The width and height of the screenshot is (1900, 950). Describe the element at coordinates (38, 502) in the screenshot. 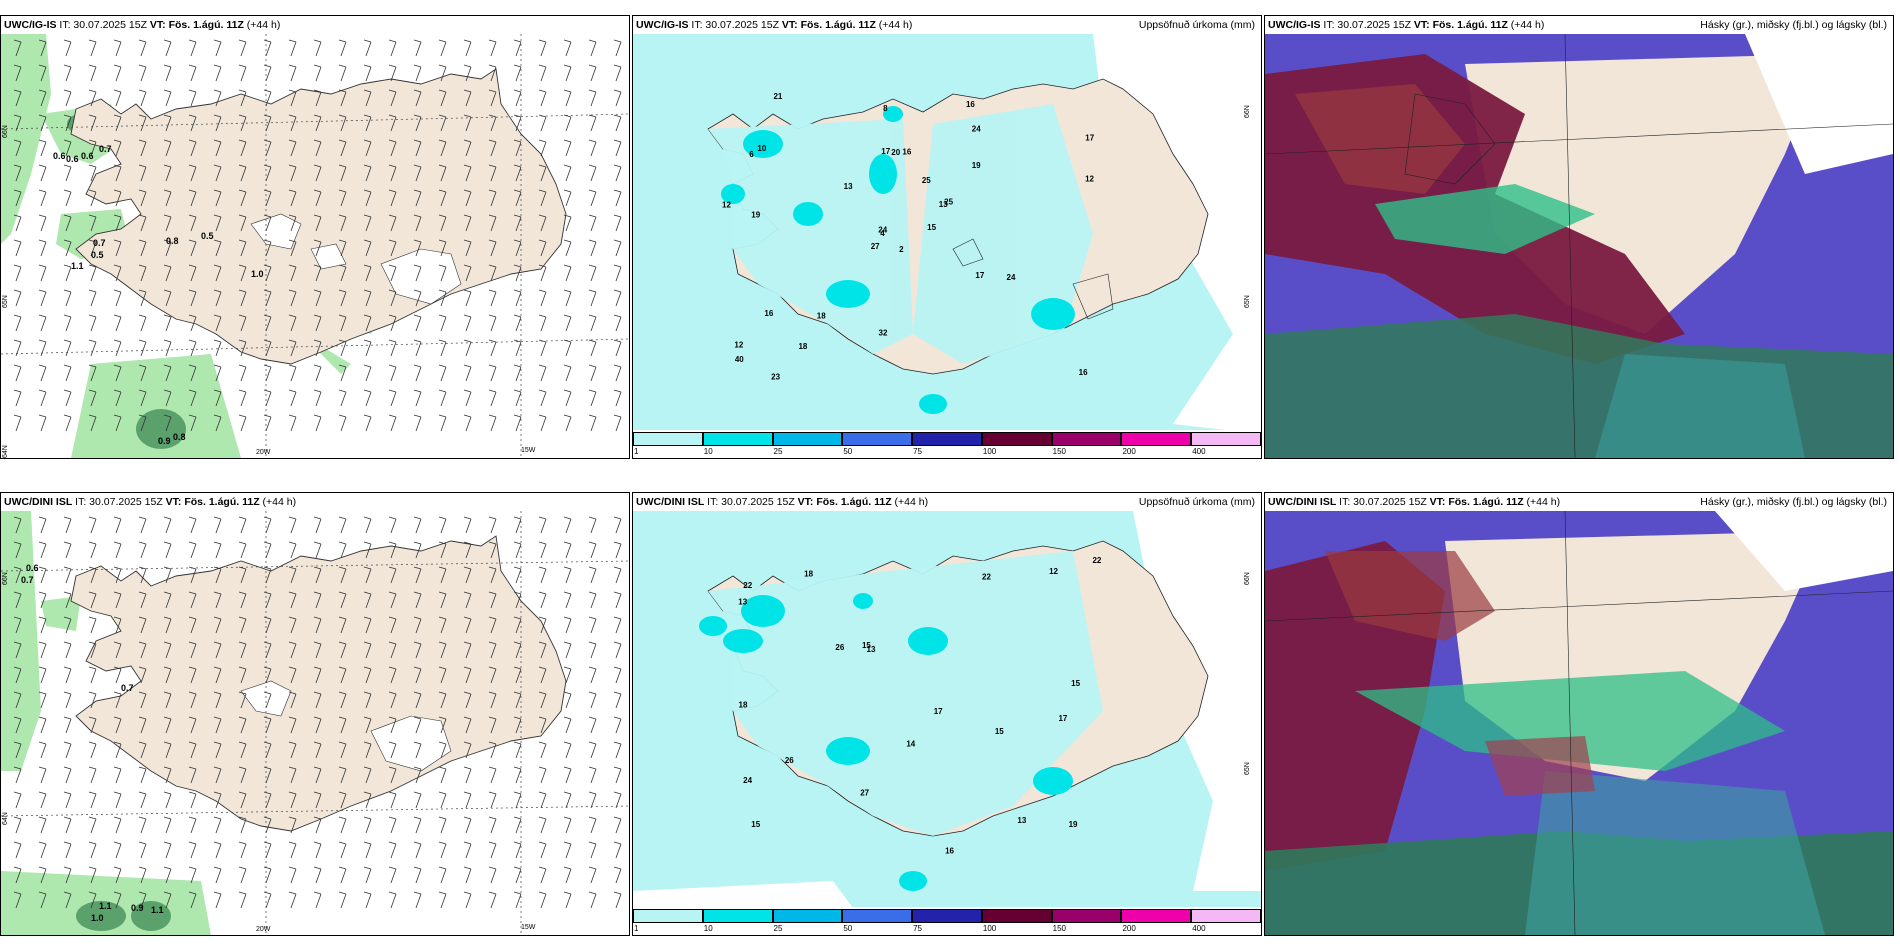

I see `model-name: UWC/DINI ISL` at that location.